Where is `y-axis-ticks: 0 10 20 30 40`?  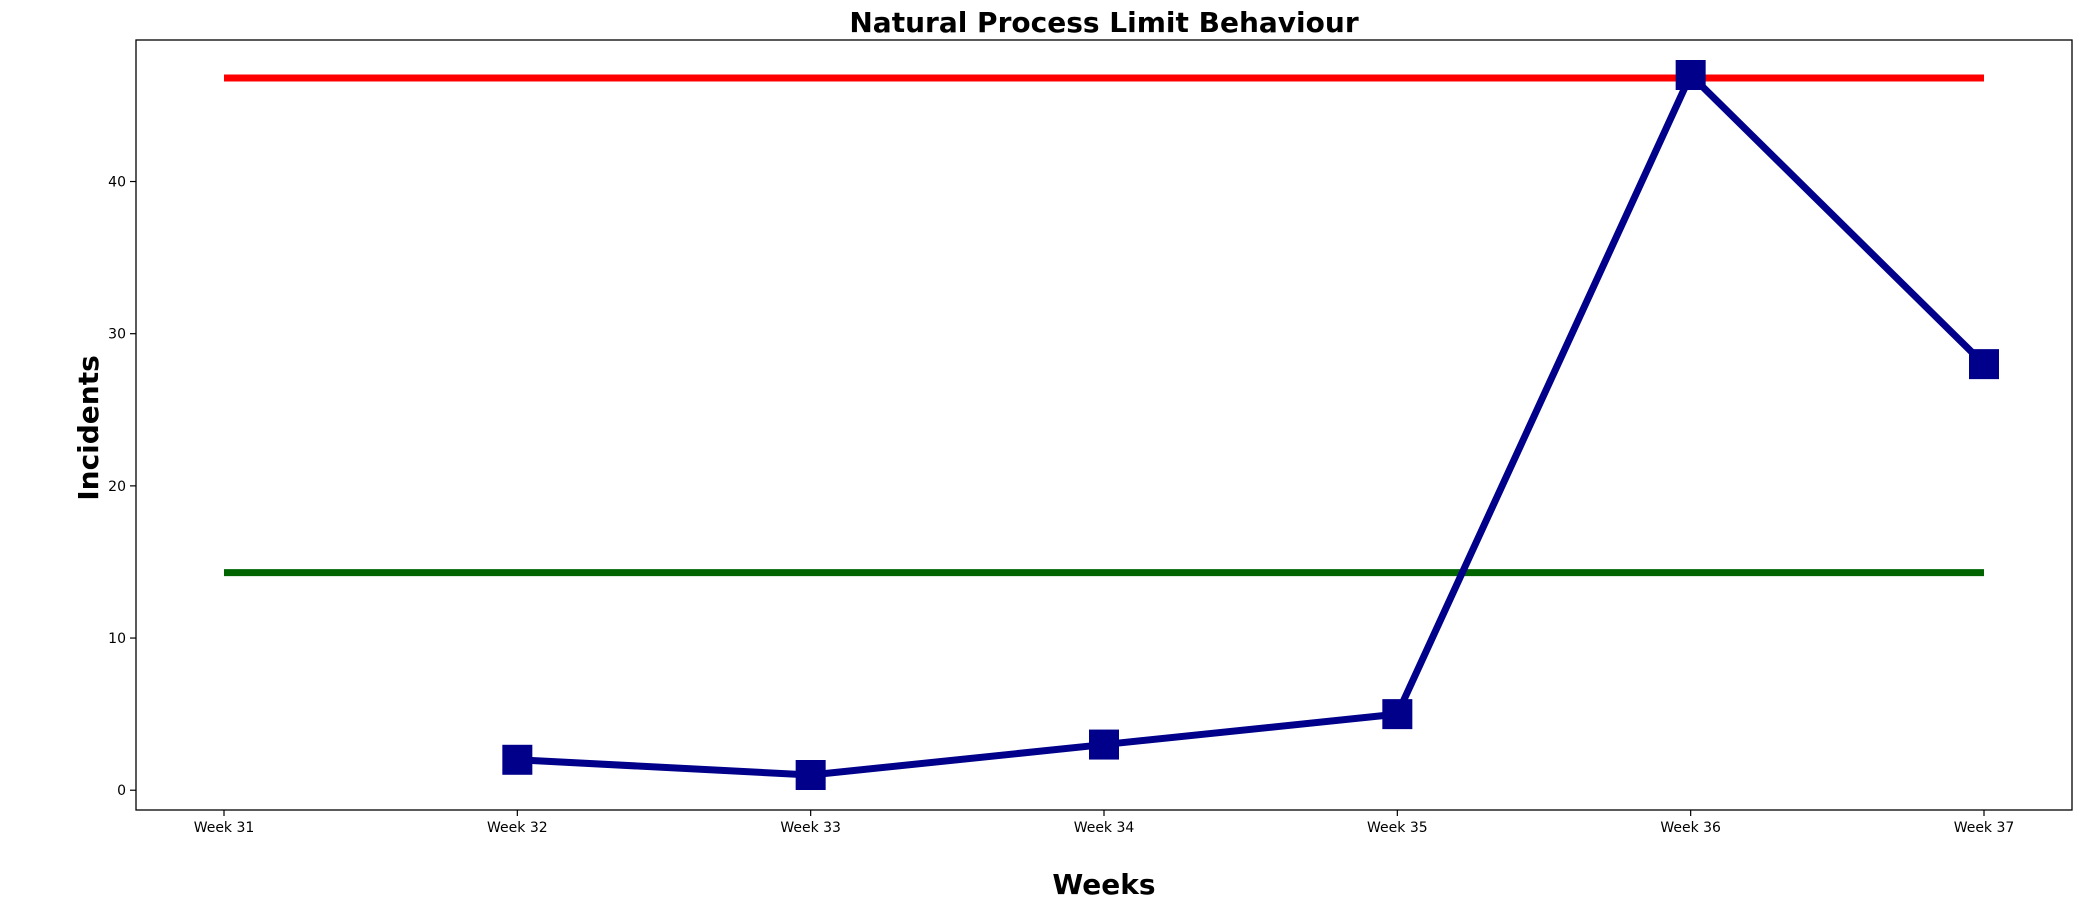 y-axis-ticks: 0 10 20 30 40 is located at coordinates (122, 487).